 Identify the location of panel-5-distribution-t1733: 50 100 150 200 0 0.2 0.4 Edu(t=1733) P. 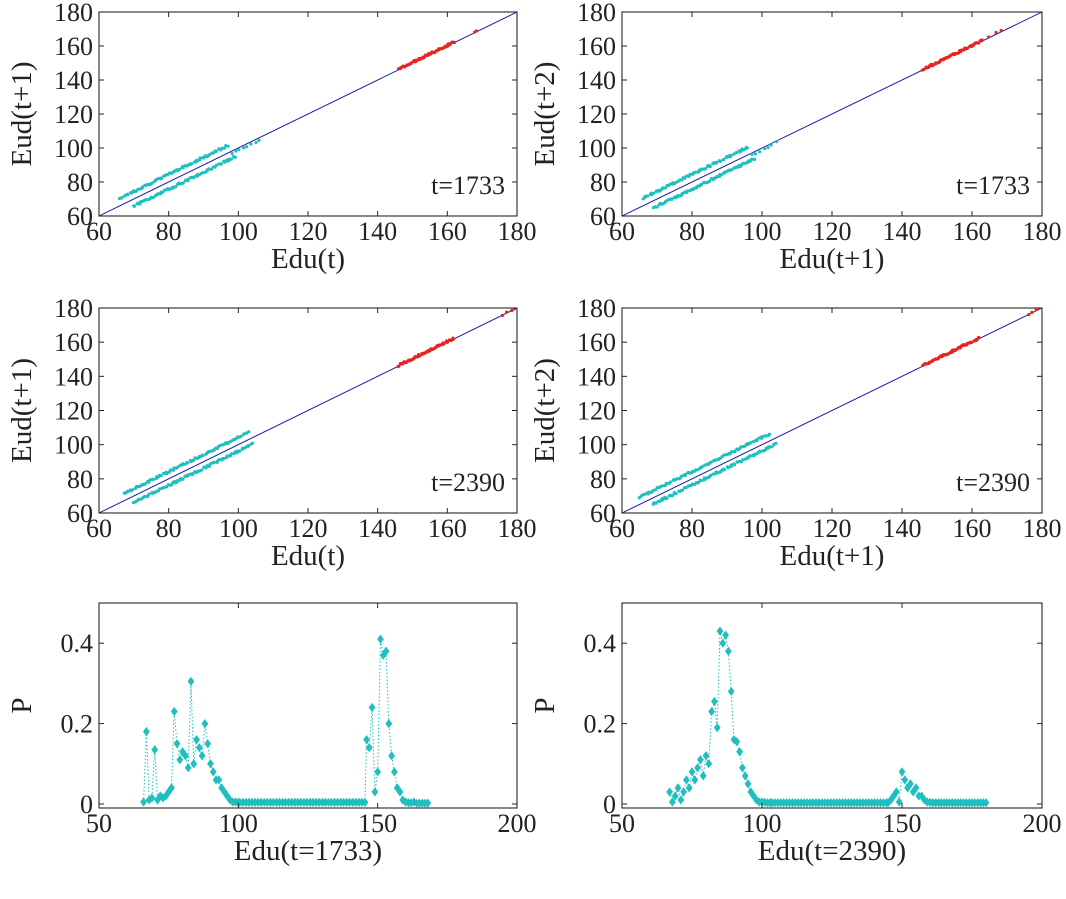
(271, 734).